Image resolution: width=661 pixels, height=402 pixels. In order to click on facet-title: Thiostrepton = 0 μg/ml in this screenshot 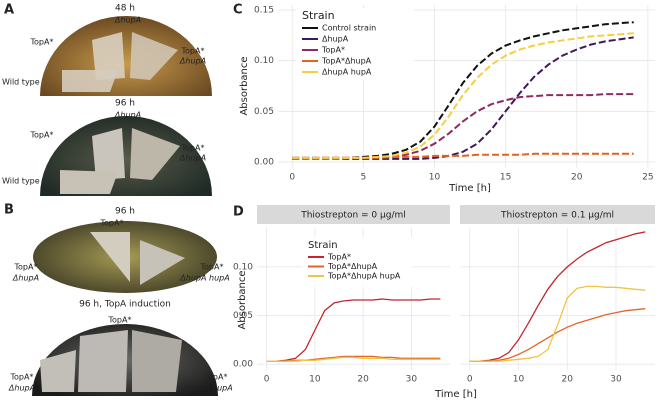, I will do `click(353, 216)`.